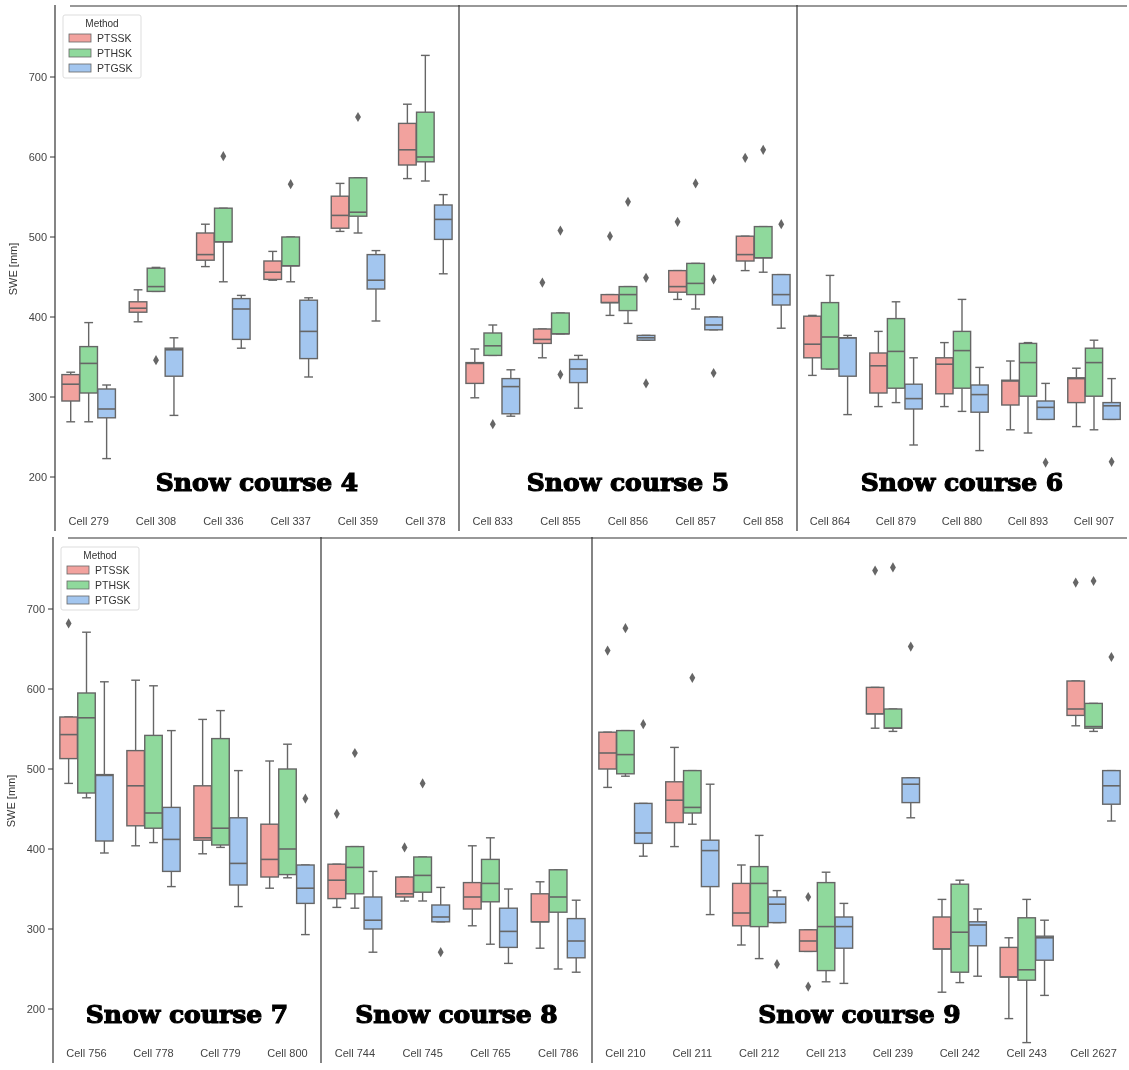 The width and height of the screenshot is (1129, 1070). What do you see at coordinates (763, 521) in the screenshot?
I see `x-tick-label: Cell 858` at bounding box center [763, 521].